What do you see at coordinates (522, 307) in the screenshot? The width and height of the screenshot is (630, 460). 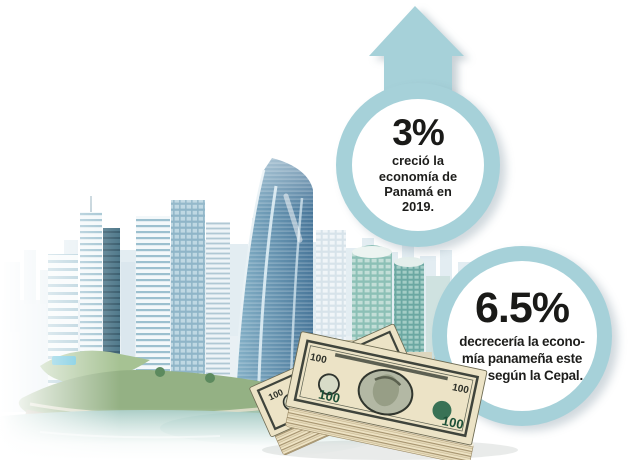 I see `stat-value-2020: 6.5%` at bounding box center [522, 307].